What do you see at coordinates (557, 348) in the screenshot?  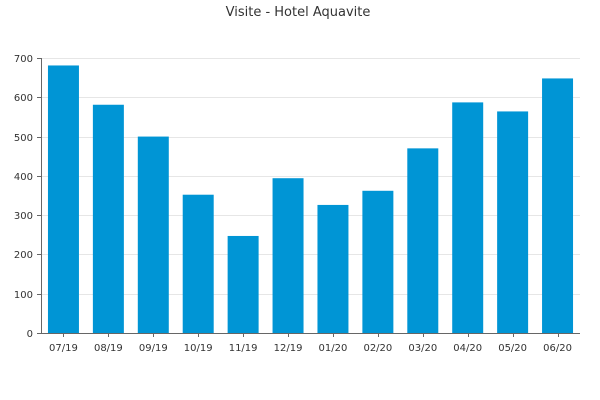 I see `x-tick-label: 06/20` at bounding box center [557, 348].